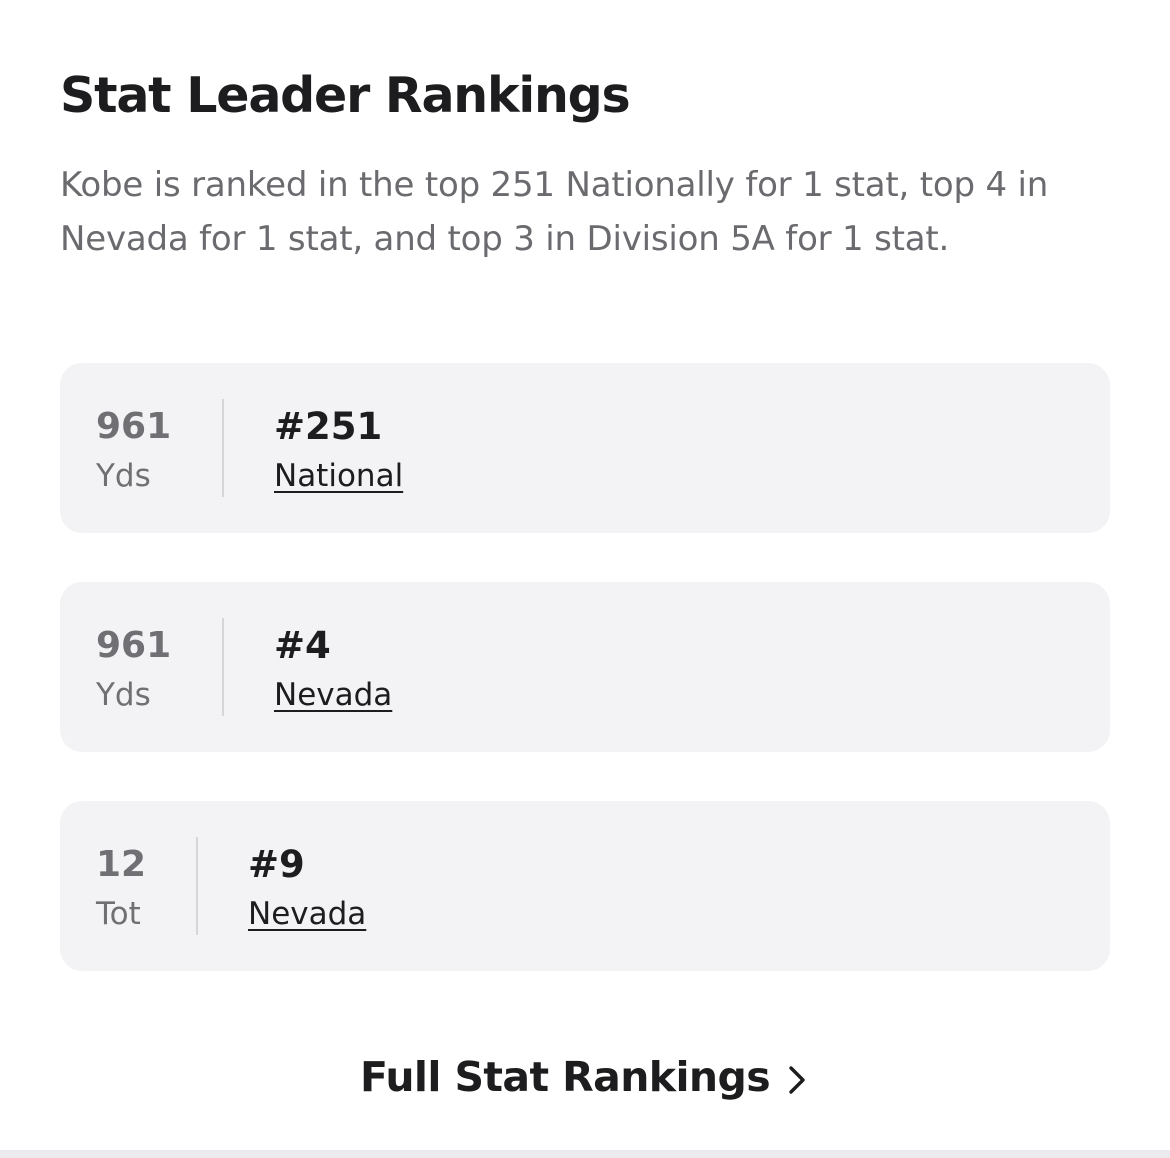 The height and width of the screenshot is (1158, 1170). What do you see at coordinates (339, 476) in the screenshot?
I see `rank-scope-link: National` at bounding box center [339, 476].